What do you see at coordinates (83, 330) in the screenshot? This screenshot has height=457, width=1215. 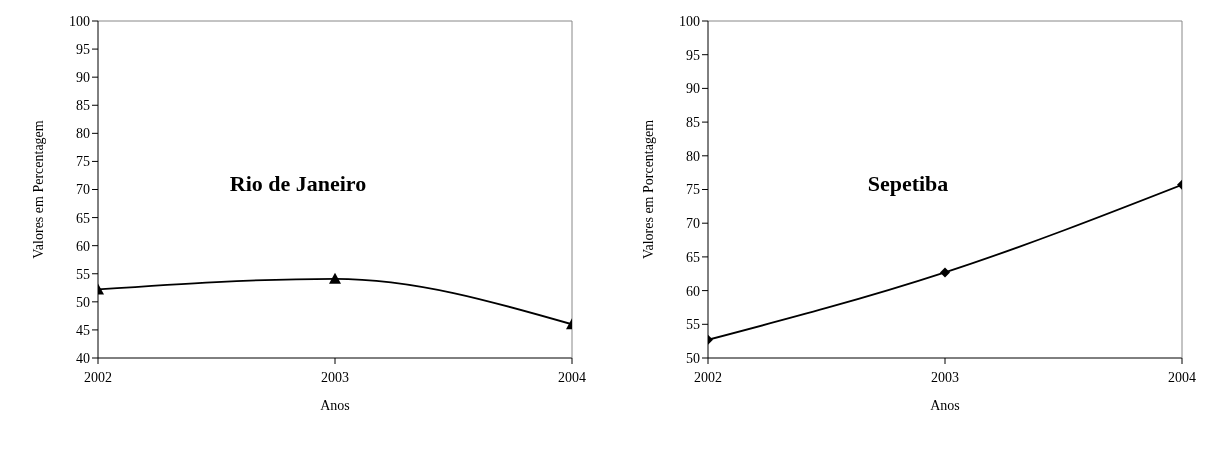 I see `y-tick-label: 45` at bounding box center [83, 330].